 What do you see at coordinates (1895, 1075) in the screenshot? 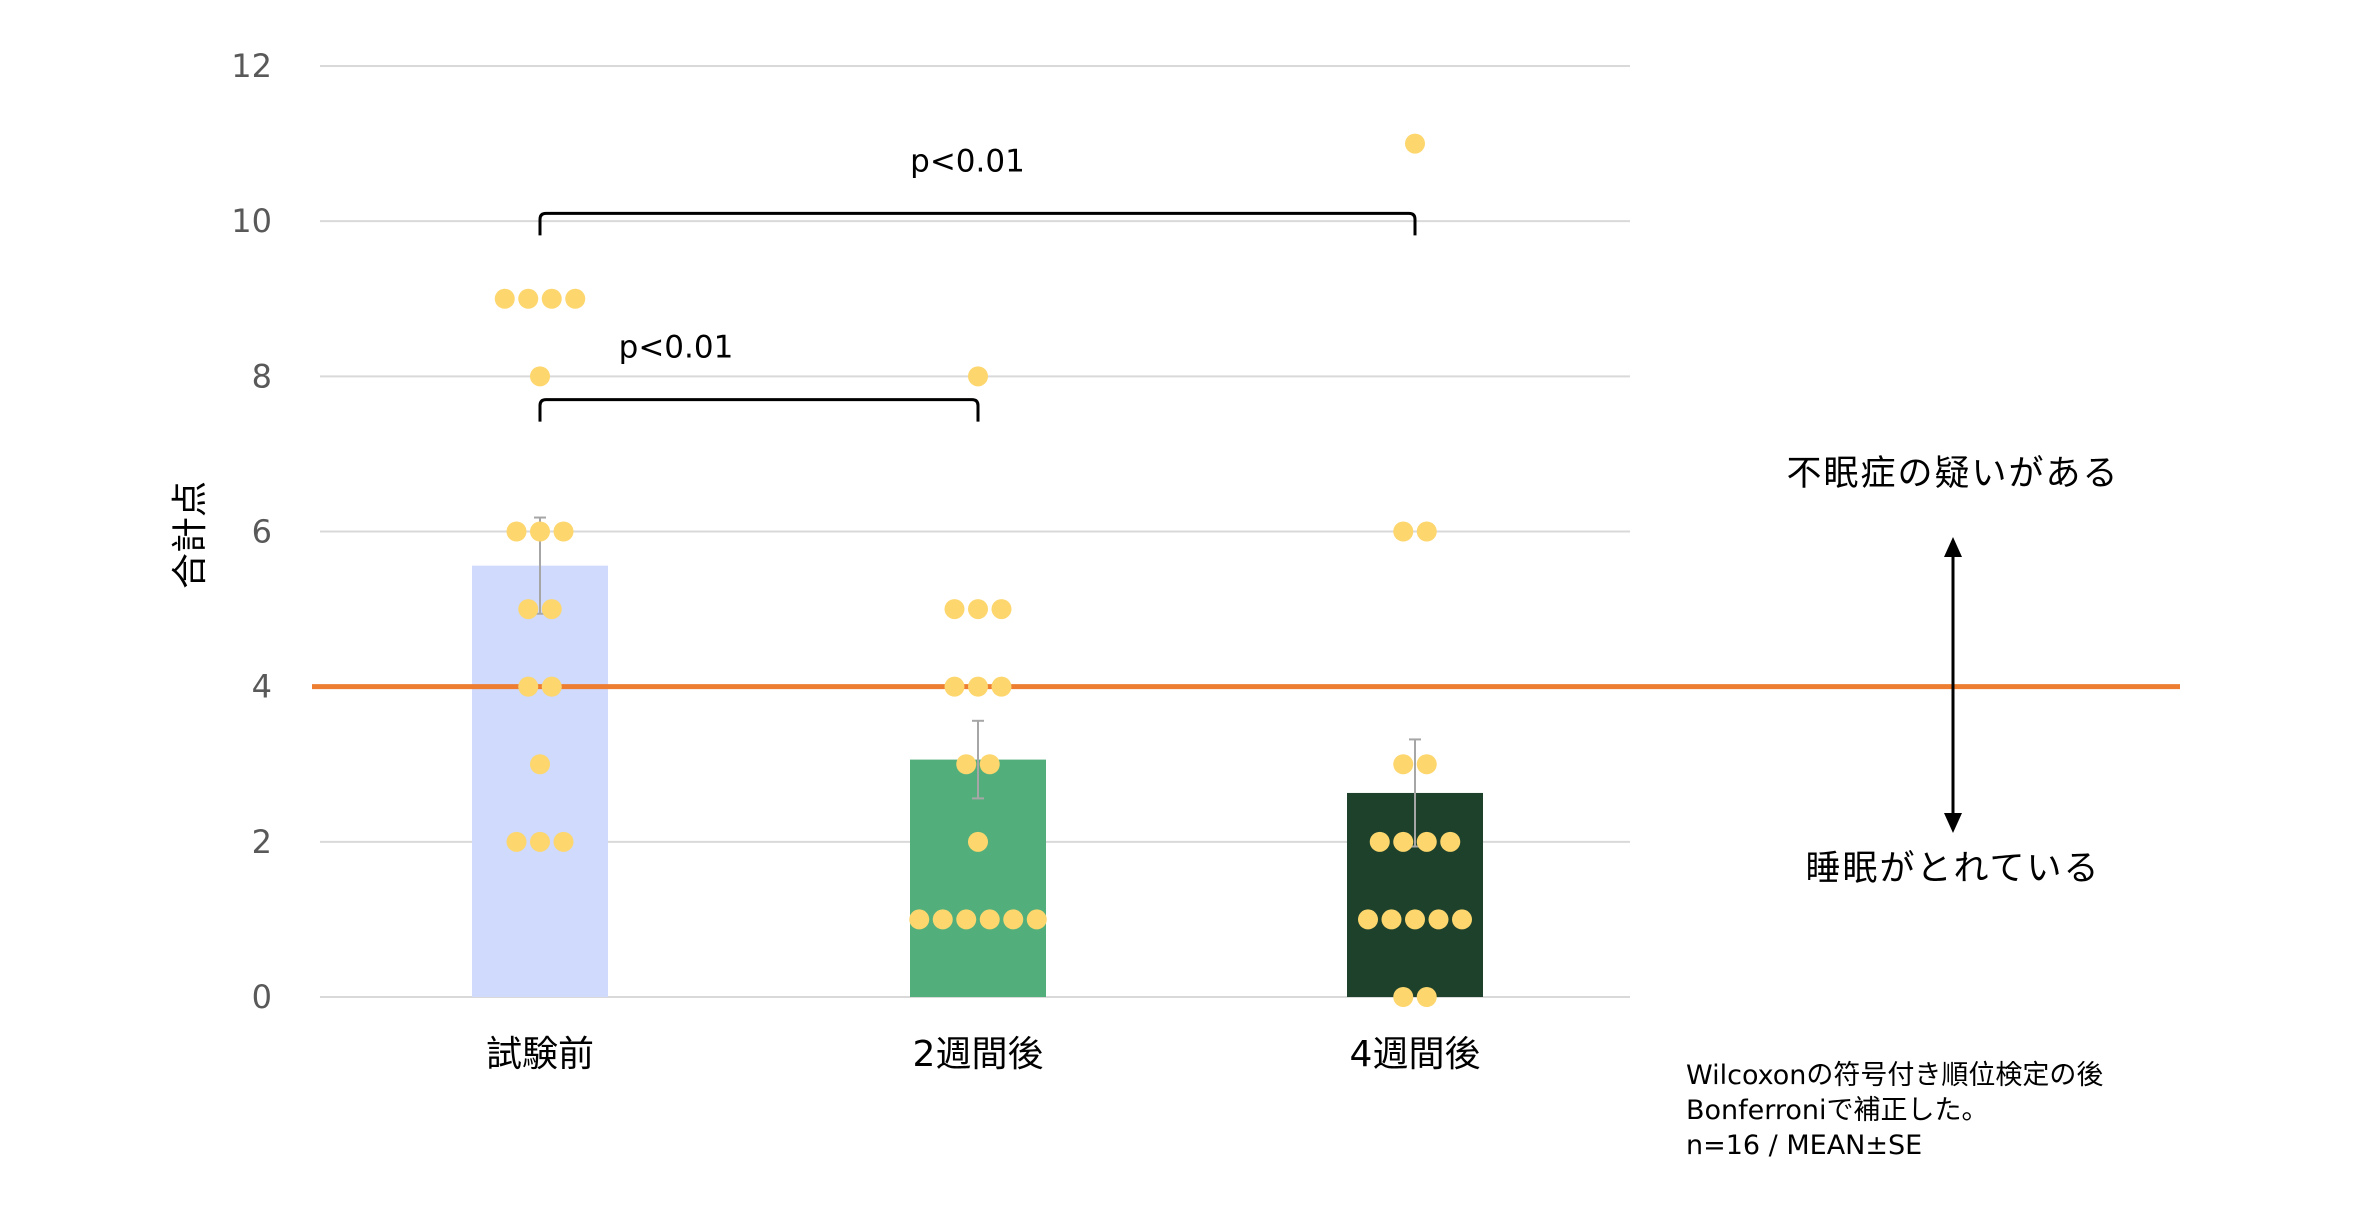
I see `note-line-1: Wilcoxonの符号付き順位検定の後` at bounding box center [1895, 1075].